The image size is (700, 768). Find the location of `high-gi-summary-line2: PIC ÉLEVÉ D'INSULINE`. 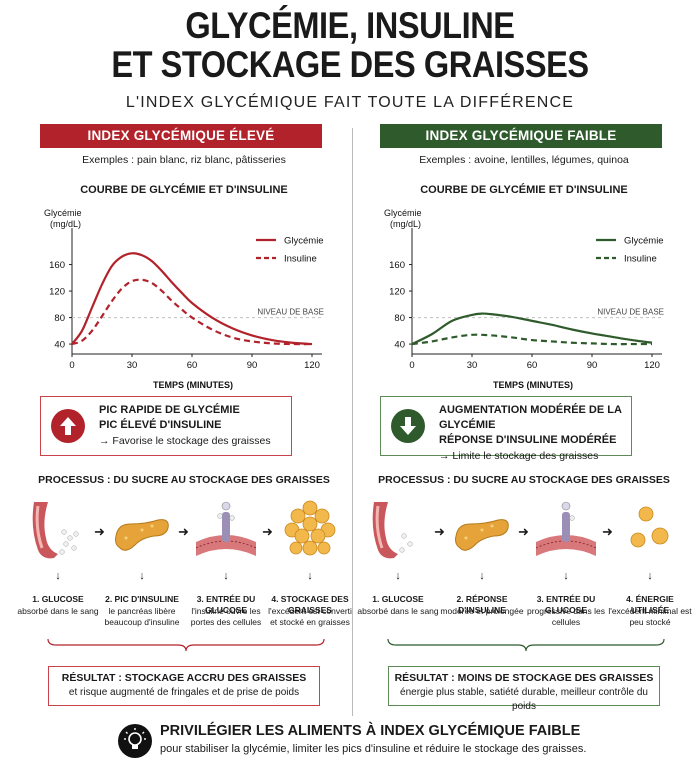

high-gi-summary-line2: PIC ÉLEVÉ D'INSULINE is located at coordinates (160, 425).